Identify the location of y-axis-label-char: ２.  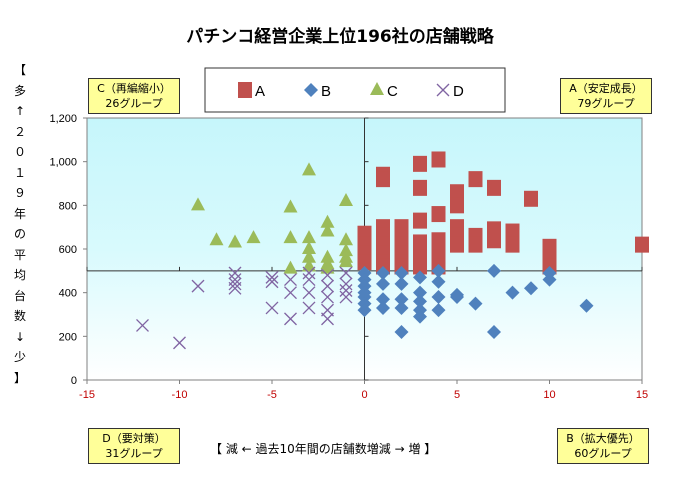
(19, 131).